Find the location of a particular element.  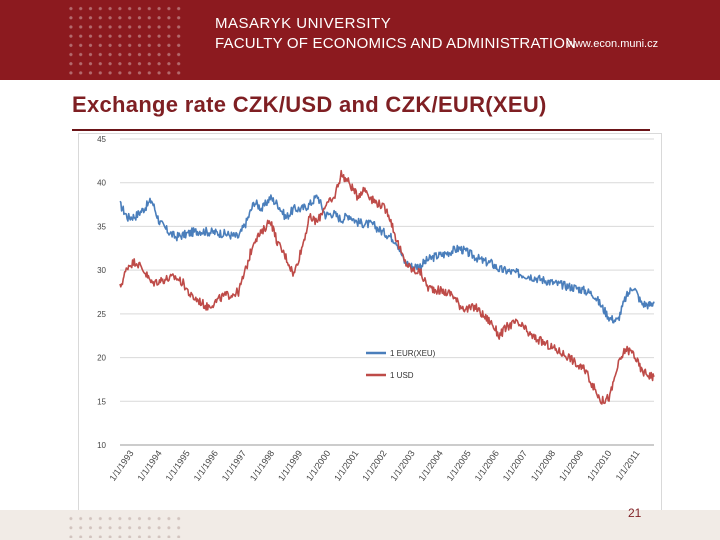

footer-strip is located at coordinates (360, 525).